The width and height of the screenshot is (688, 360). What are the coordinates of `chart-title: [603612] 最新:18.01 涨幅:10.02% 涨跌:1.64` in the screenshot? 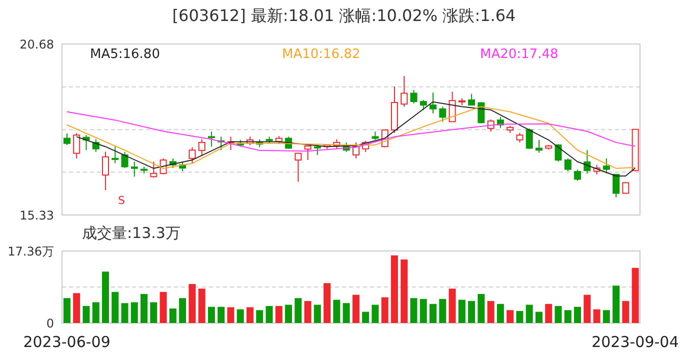 It's located at (344, 16).